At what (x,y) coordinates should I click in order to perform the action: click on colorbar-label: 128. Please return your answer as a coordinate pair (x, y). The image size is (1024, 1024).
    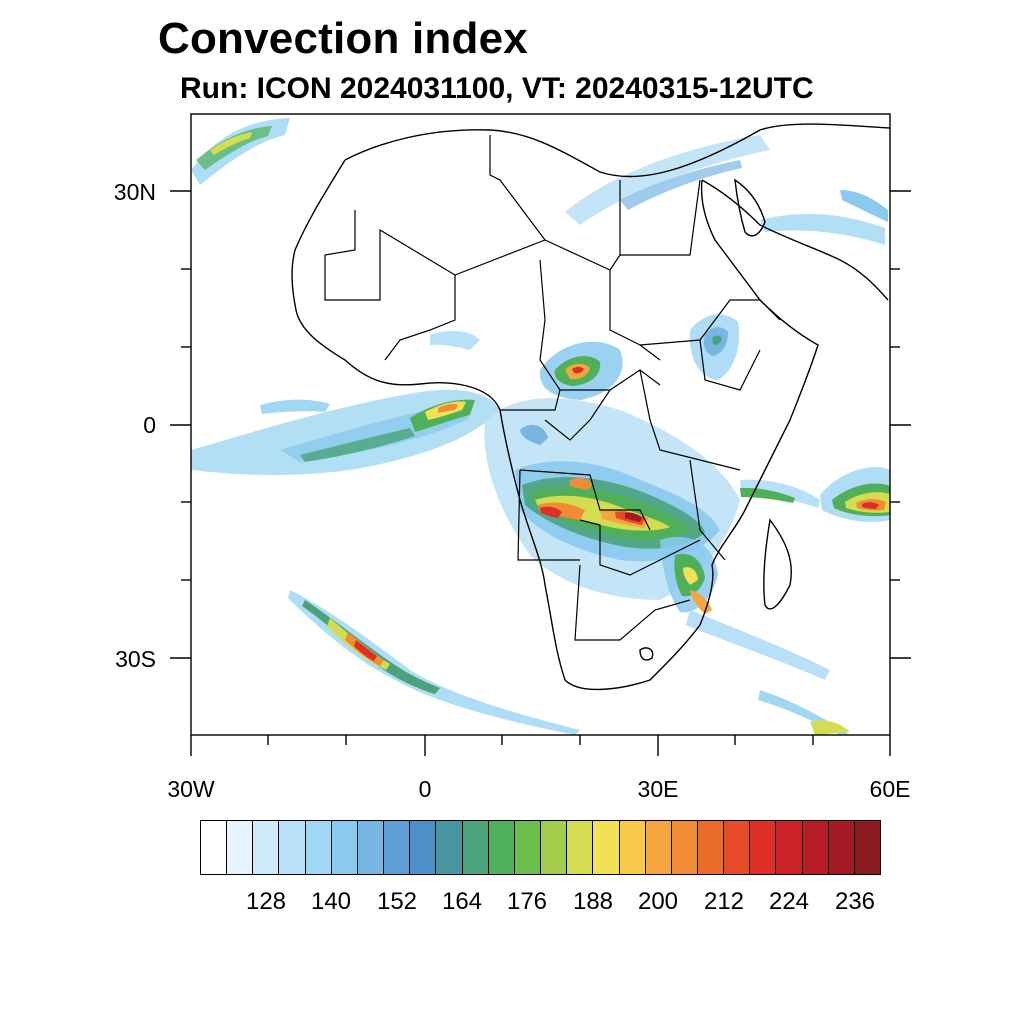
    Looking at the image, I should click on (266, 901).